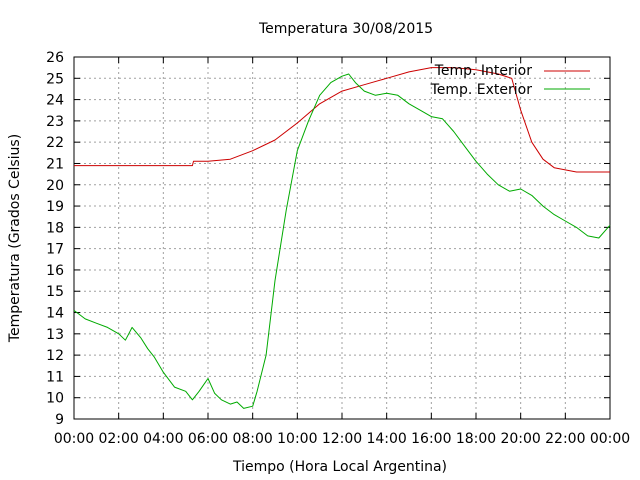 This screenshot has width=640, height=480. What do you see at coordinates (252, 439) in the screenshot?
I see `x-tick-label: 08:00` at bounding box center [252, 439].